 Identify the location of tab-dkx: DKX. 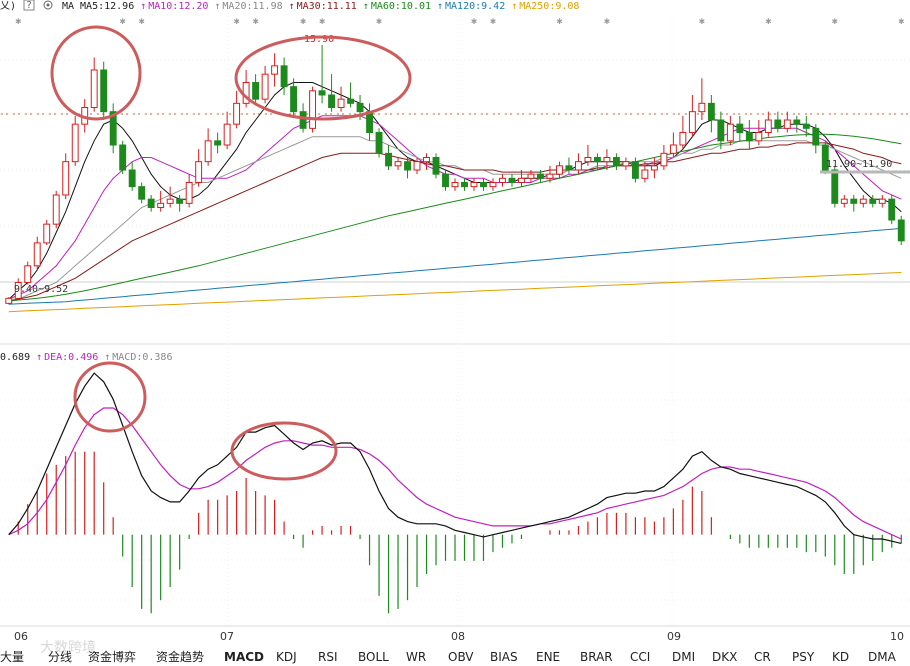
(724, 657).